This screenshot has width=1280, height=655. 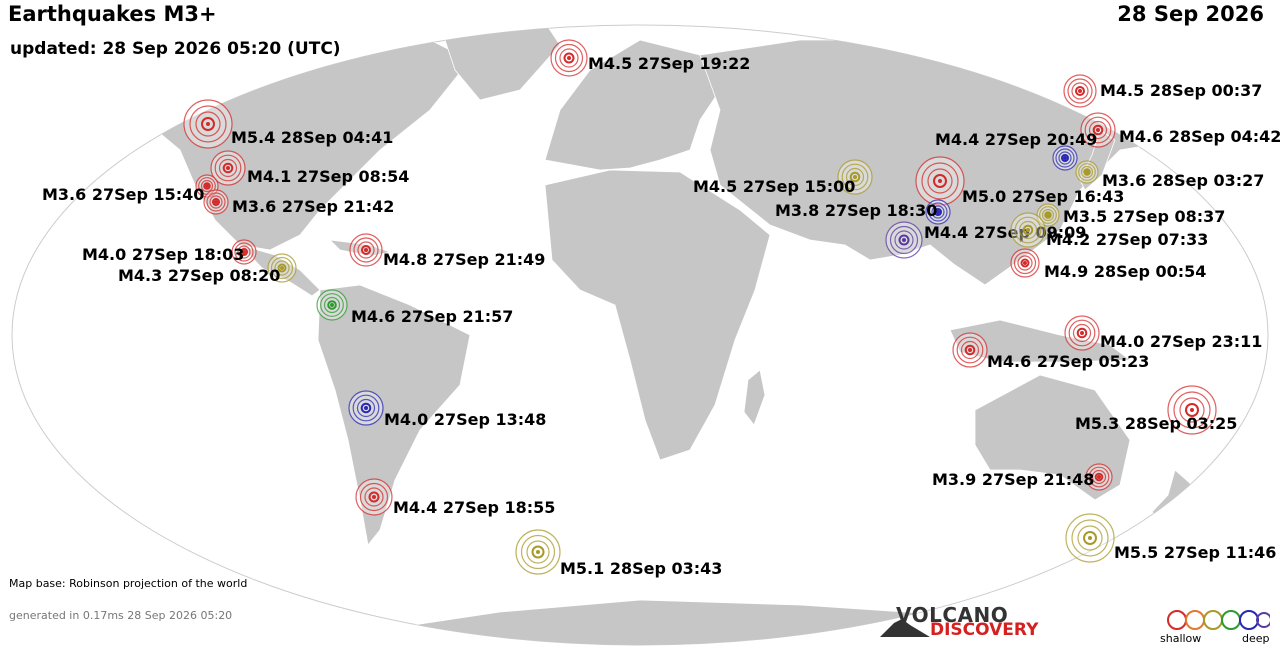 I want to click on depth-legend: shallow deep, so click(x=1215, y=627).